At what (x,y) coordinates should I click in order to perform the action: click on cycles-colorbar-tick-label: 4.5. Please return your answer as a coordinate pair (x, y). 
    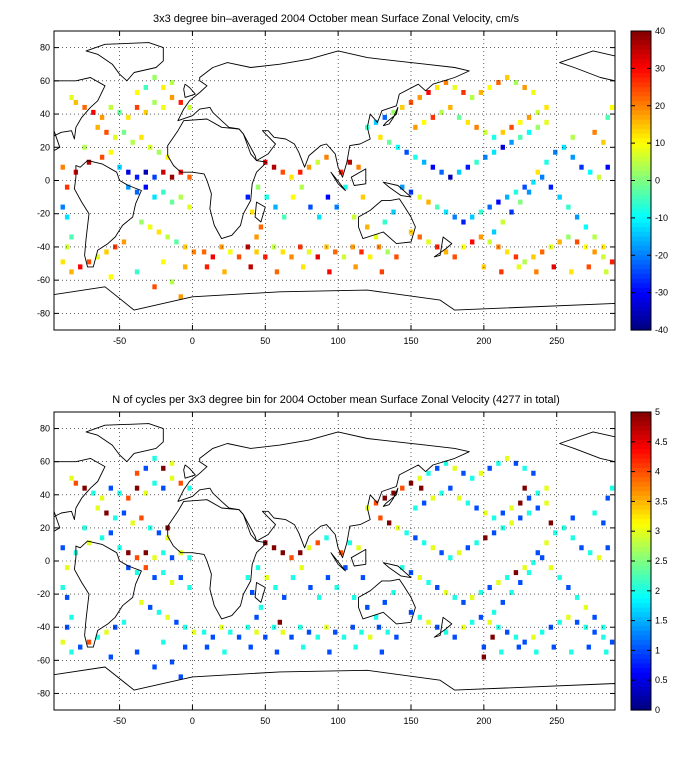
    Looking at the image, I should click on (661, 442).